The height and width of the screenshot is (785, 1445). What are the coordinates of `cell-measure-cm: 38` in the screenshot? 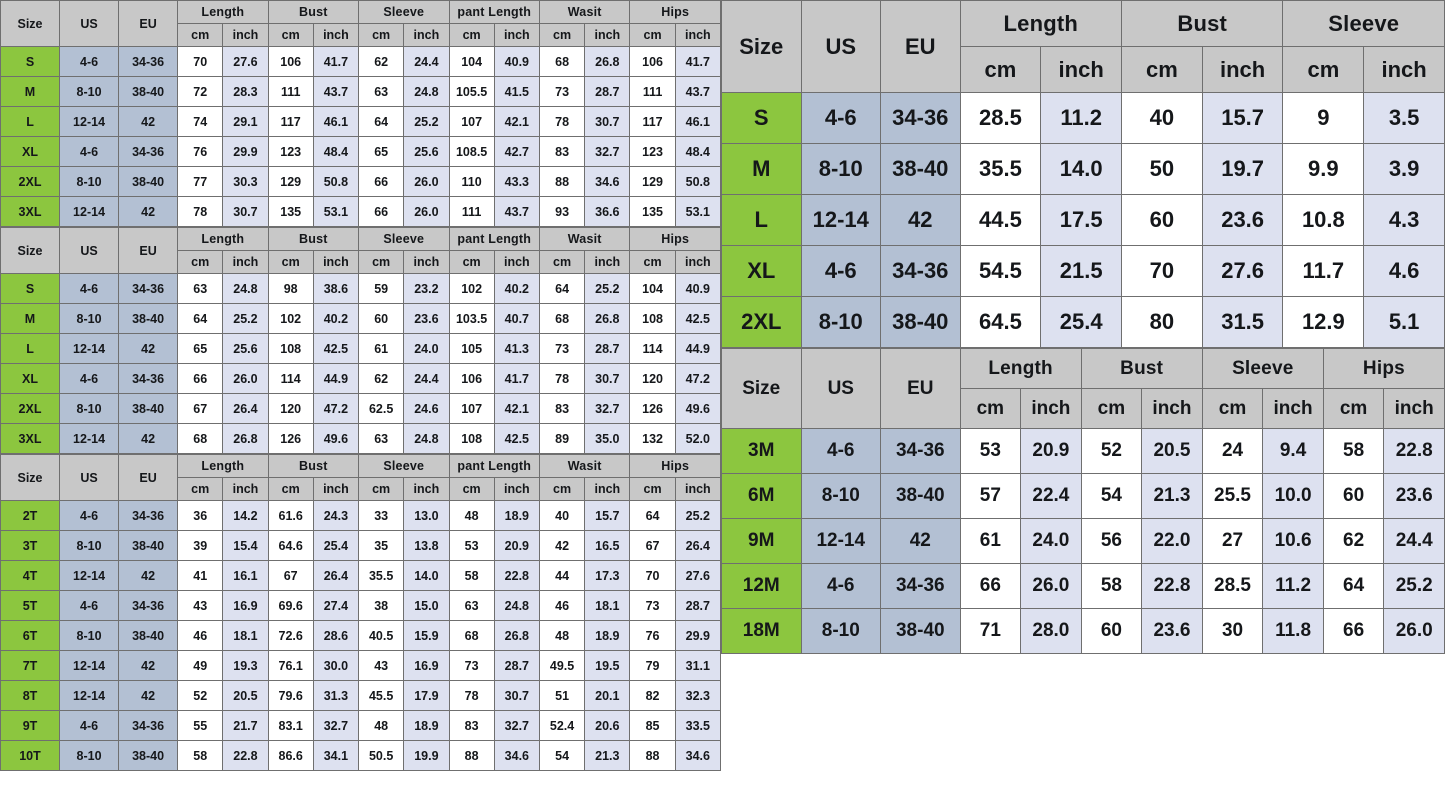 It's located at (381, 605).